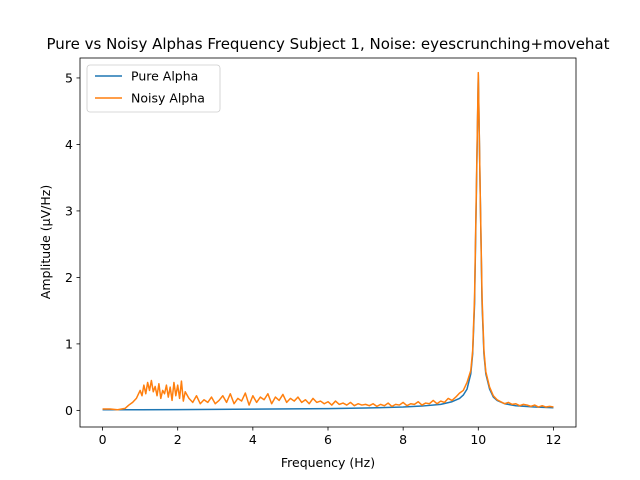 Image resolution: width=640 pixels, height=480 pixels. I want to click on x-tick-label: 4, so click(253, 439).